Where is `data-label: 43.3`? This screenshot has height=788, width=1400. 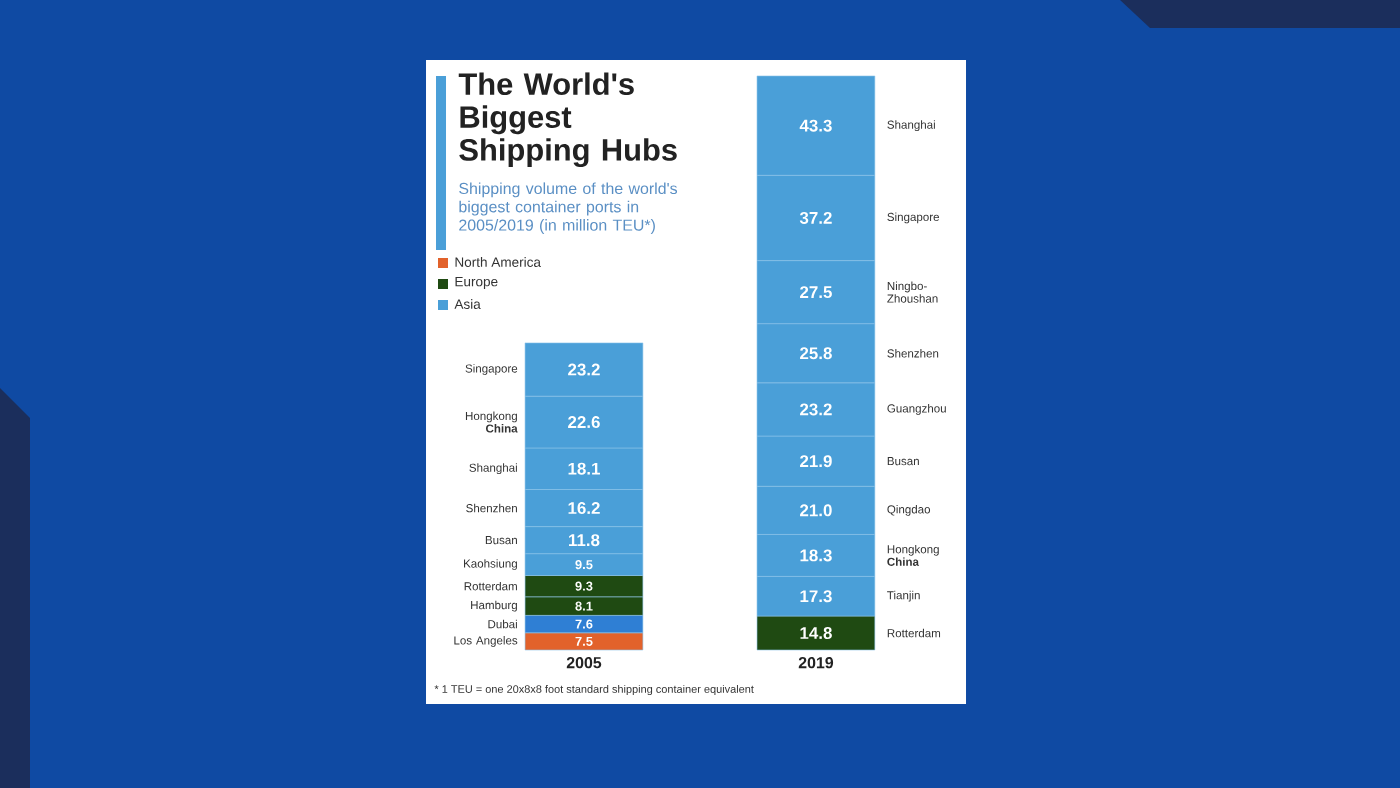 data-label: 43.3 is located at coordinates (815, 125).